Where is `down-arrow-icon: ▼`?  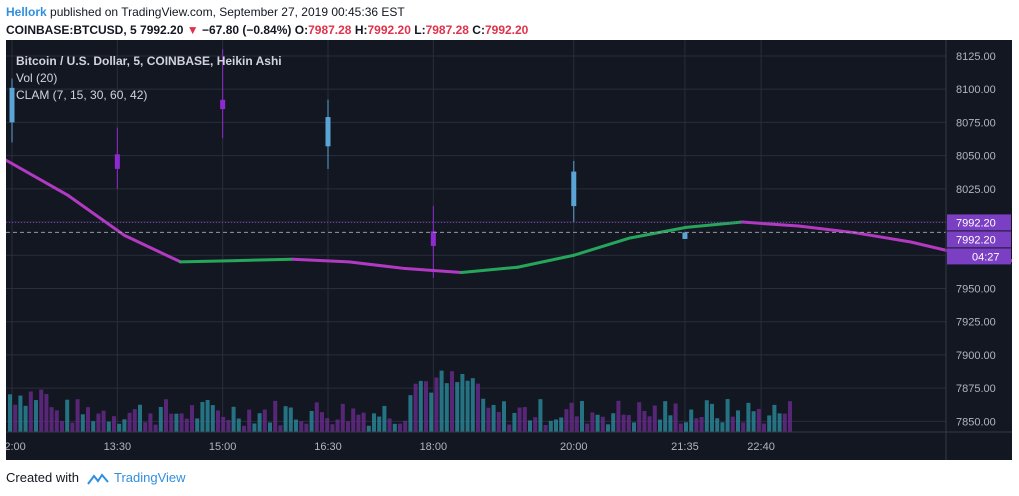
down-arrow-icon: ▼ is located at coordinates (192, 30).